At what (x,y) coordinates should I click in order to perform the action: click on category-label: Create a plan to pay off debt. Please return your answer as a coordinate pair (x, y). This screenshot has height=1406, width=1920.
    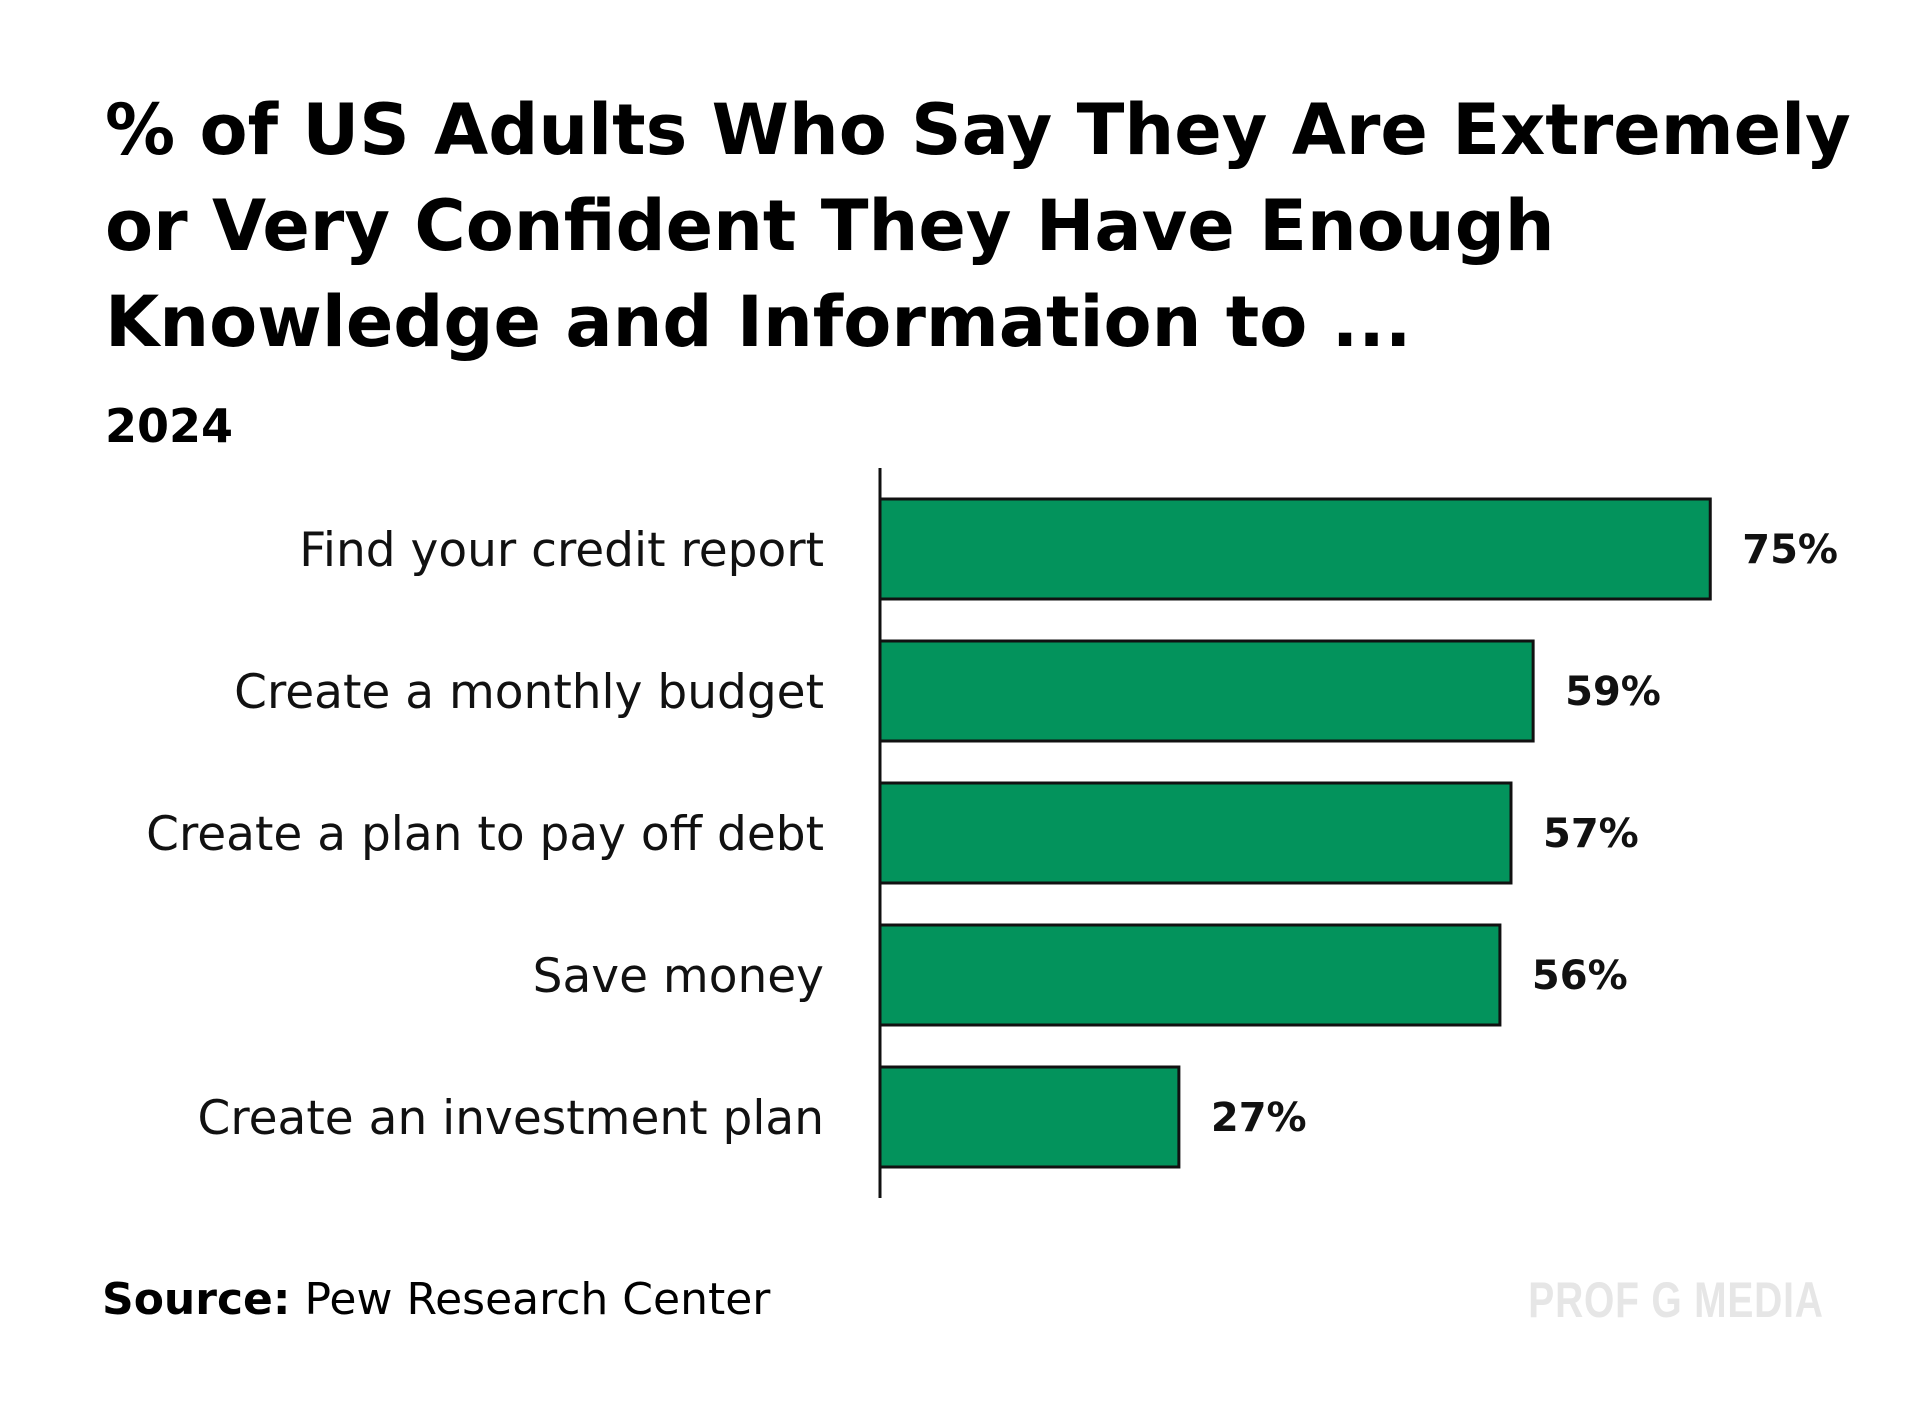
    Looking at the image, I should click on (485, 834).